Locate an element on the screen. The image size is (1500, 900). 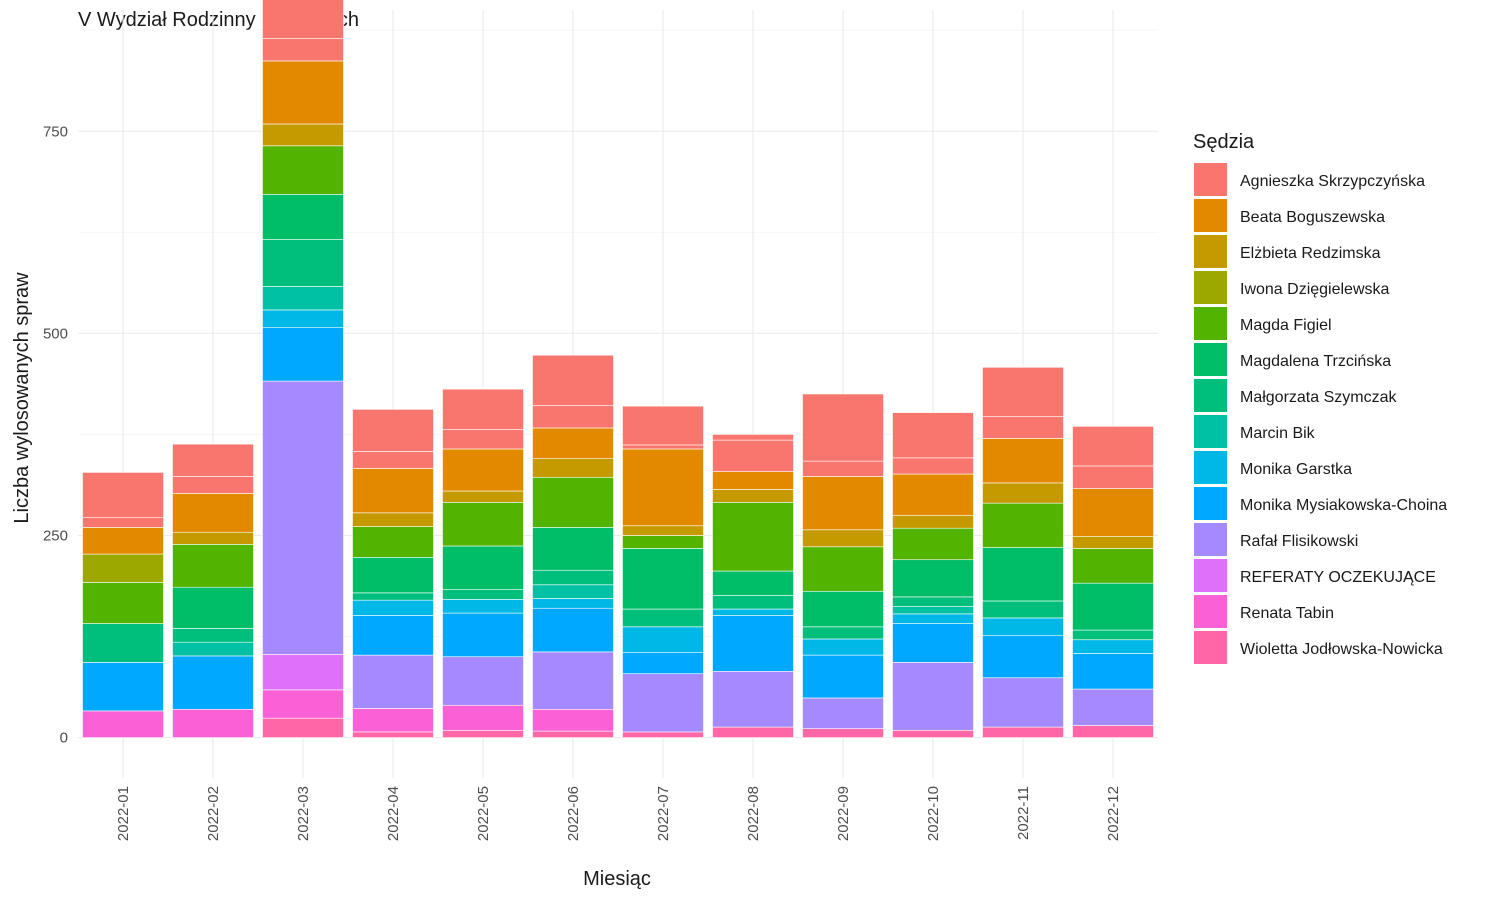
legend-label: Rafał Flisikowski is located at coordinates (1299, 541).